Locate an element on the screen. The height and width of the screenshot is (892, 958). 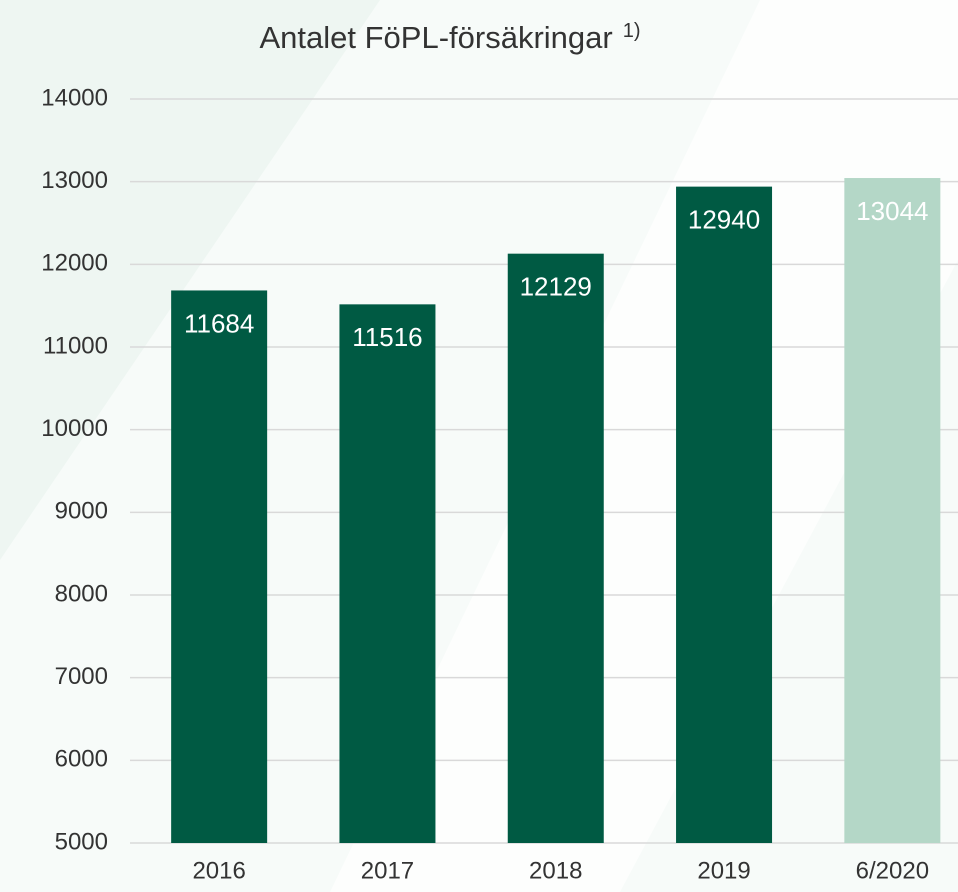
x-tick-label: 2016 is located at coordinates (218, 870).